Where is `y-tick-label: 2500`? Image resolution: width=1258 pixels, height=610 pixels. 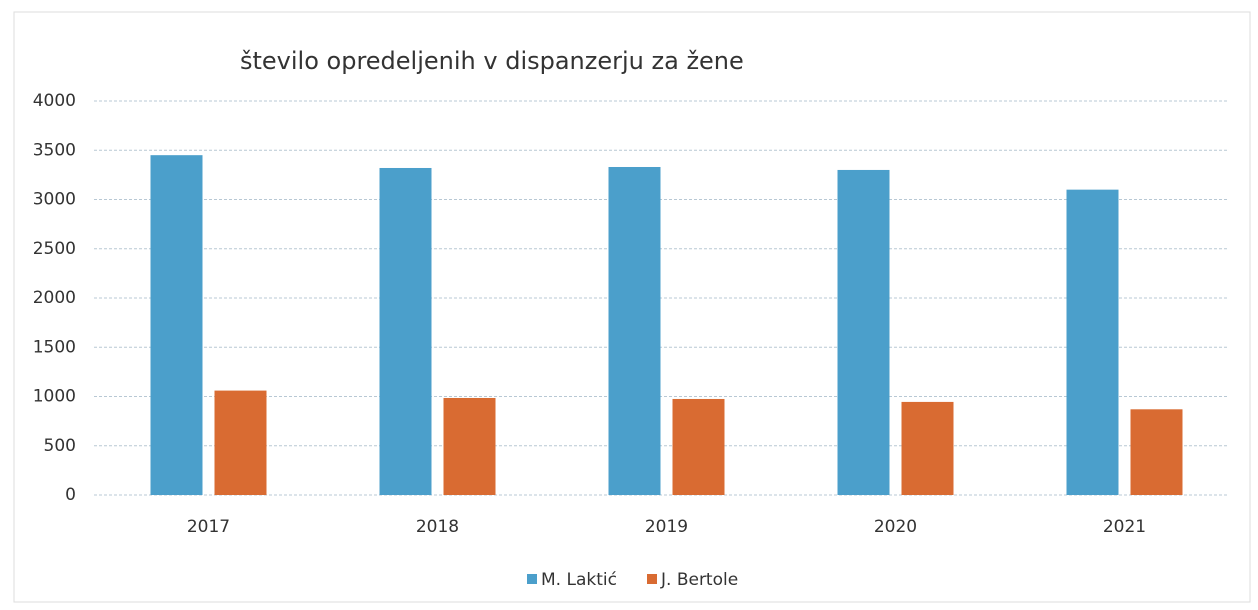
y-tick-label: 2500 is located at coordinates (54, 249).